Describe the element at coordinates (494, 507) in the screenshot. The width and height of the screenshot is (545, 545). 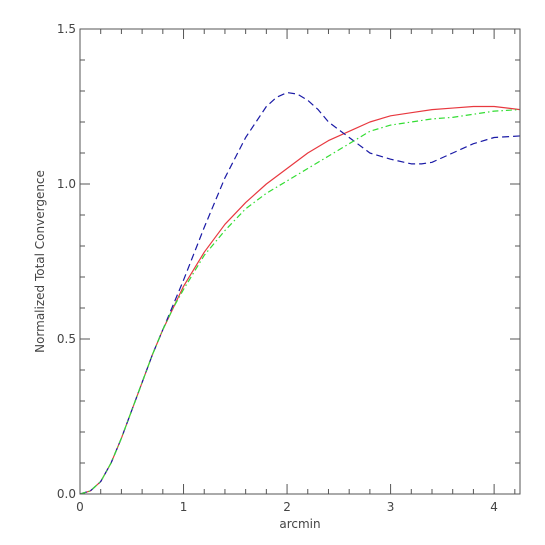
I see `x-tick-label: 4` at that location.